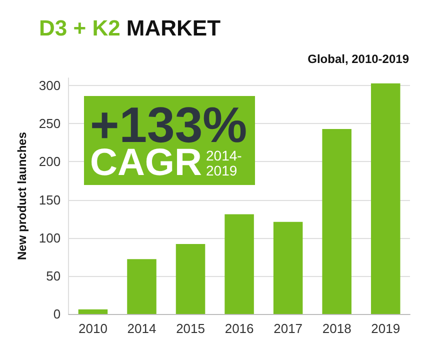  What do you see at coordinates (53, 276) in the screenshot?
I see `y-tick-label: 50` at bounding box center [53, 276].